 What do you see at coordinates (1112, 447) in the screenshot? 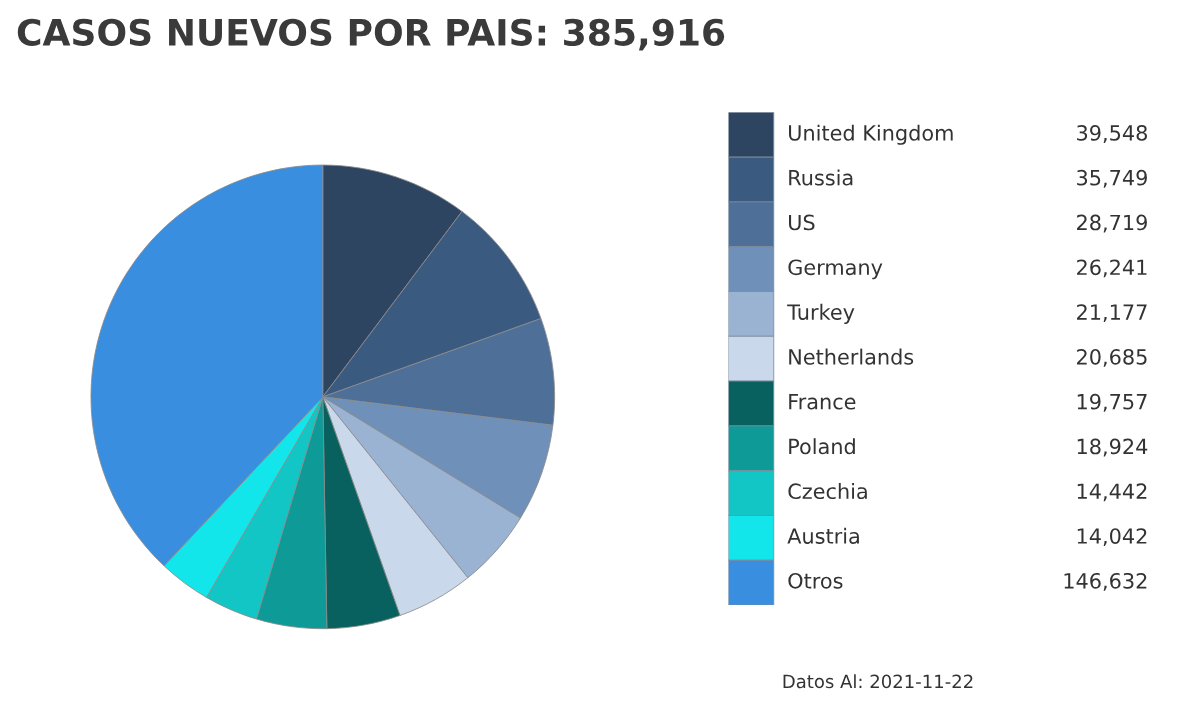
I see `data-label: 18,924` at bounding box center [1112, 447].